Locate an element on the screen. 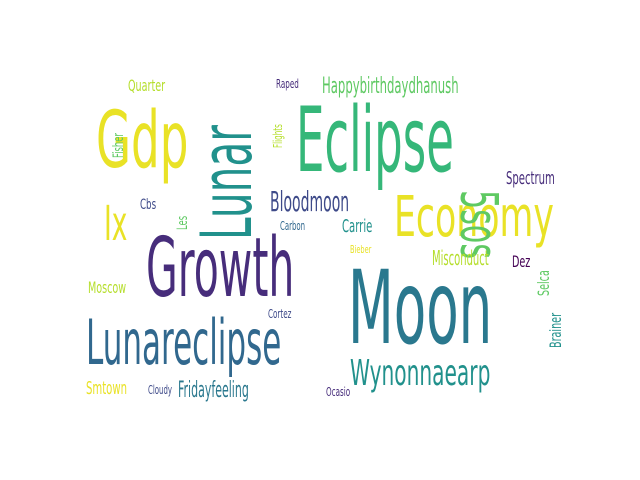  word-cortez: Cortez is located at coordinates (280, 314).